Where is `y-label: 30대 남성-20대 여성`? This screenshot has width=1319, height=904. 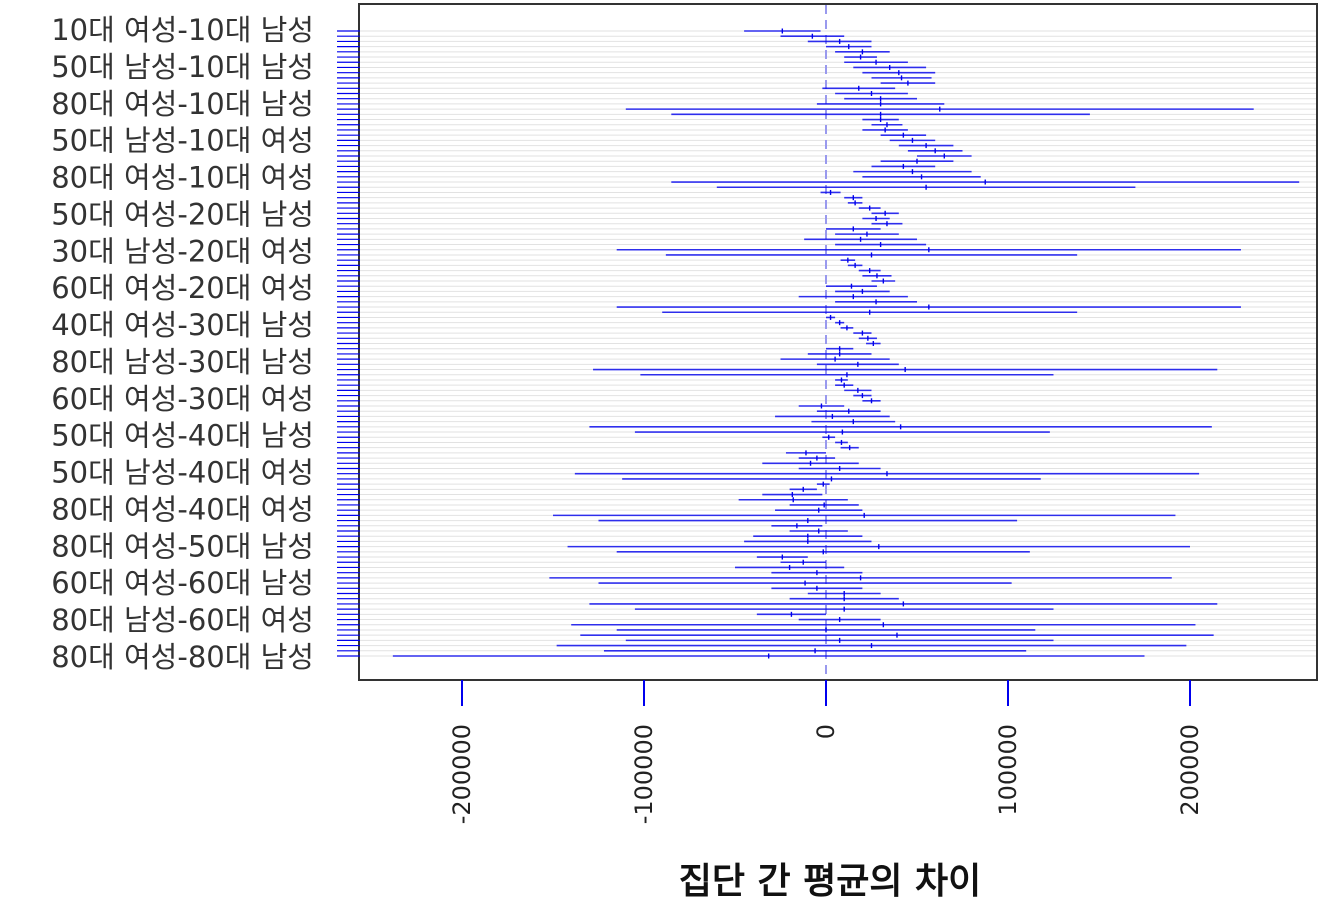 y-label: 30대 남성-20대 여성 is located at coordinates (182, 251).